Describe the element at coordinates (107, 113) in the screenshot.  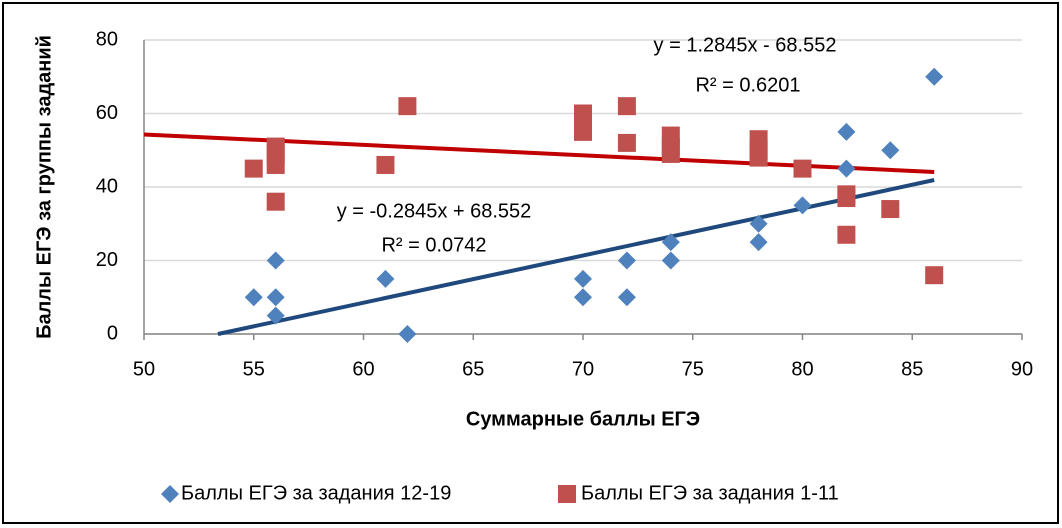
I see `y-tick-label: 60` at that location.